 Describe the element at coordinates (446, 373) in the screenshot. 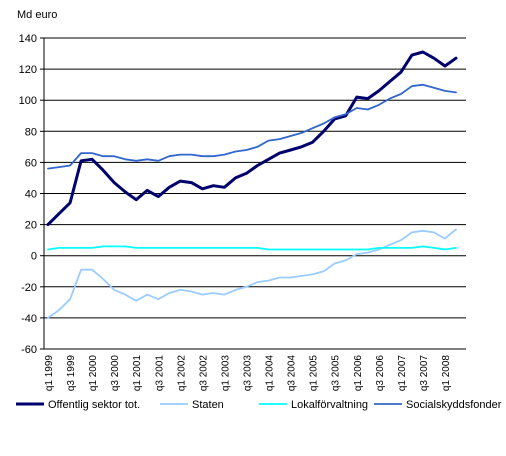

I see `x-tick-label: q1 2008` at that location.